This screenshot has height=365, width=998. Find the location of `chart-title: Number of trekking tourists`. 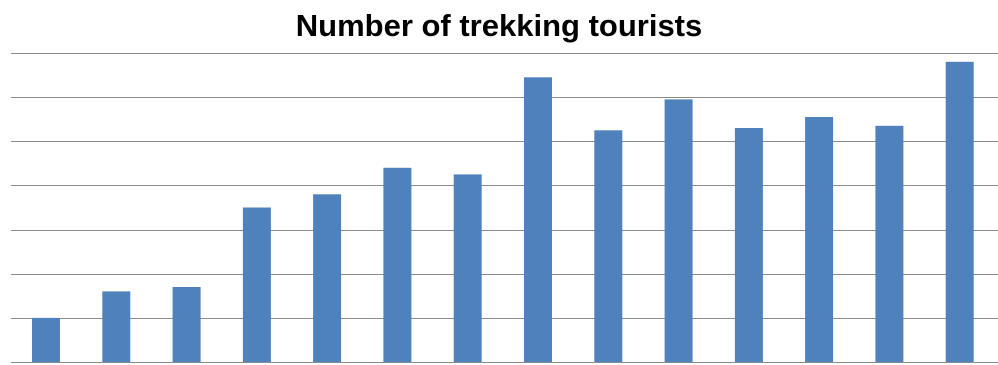

chart-title: Number of trekking tourists is located at coordinates (499, 25).